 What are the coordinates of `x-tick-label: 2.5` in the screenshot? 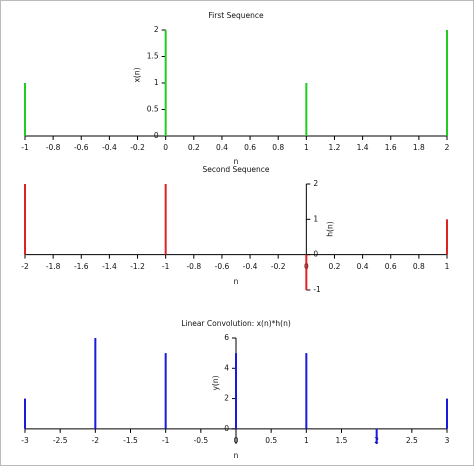 It's located at (412, 440).